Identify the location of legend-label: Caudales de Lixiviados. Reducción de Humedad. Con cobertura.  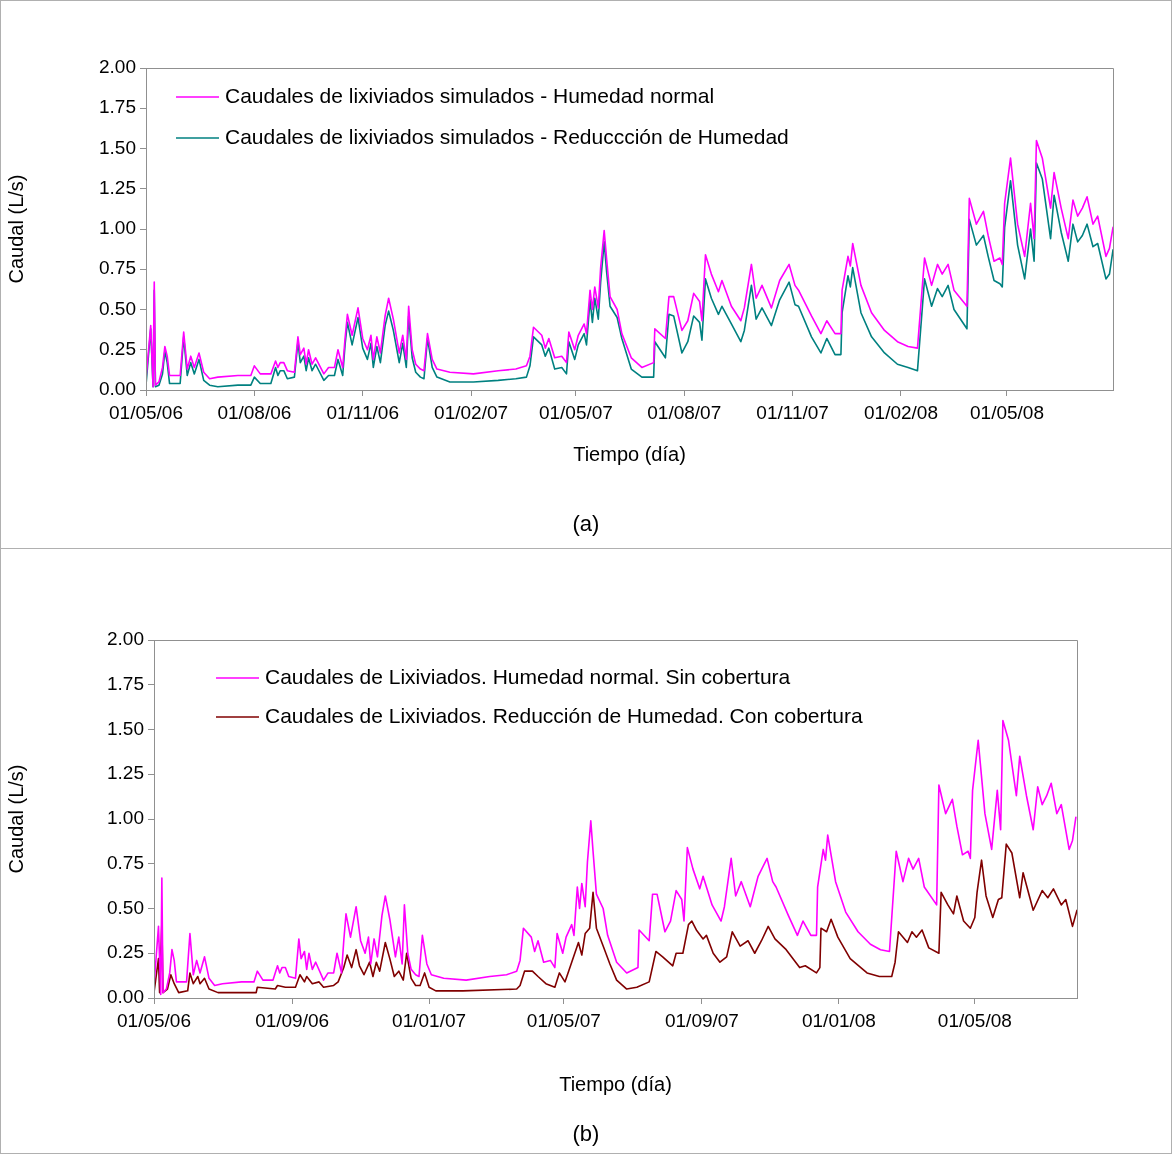
(564, 715).